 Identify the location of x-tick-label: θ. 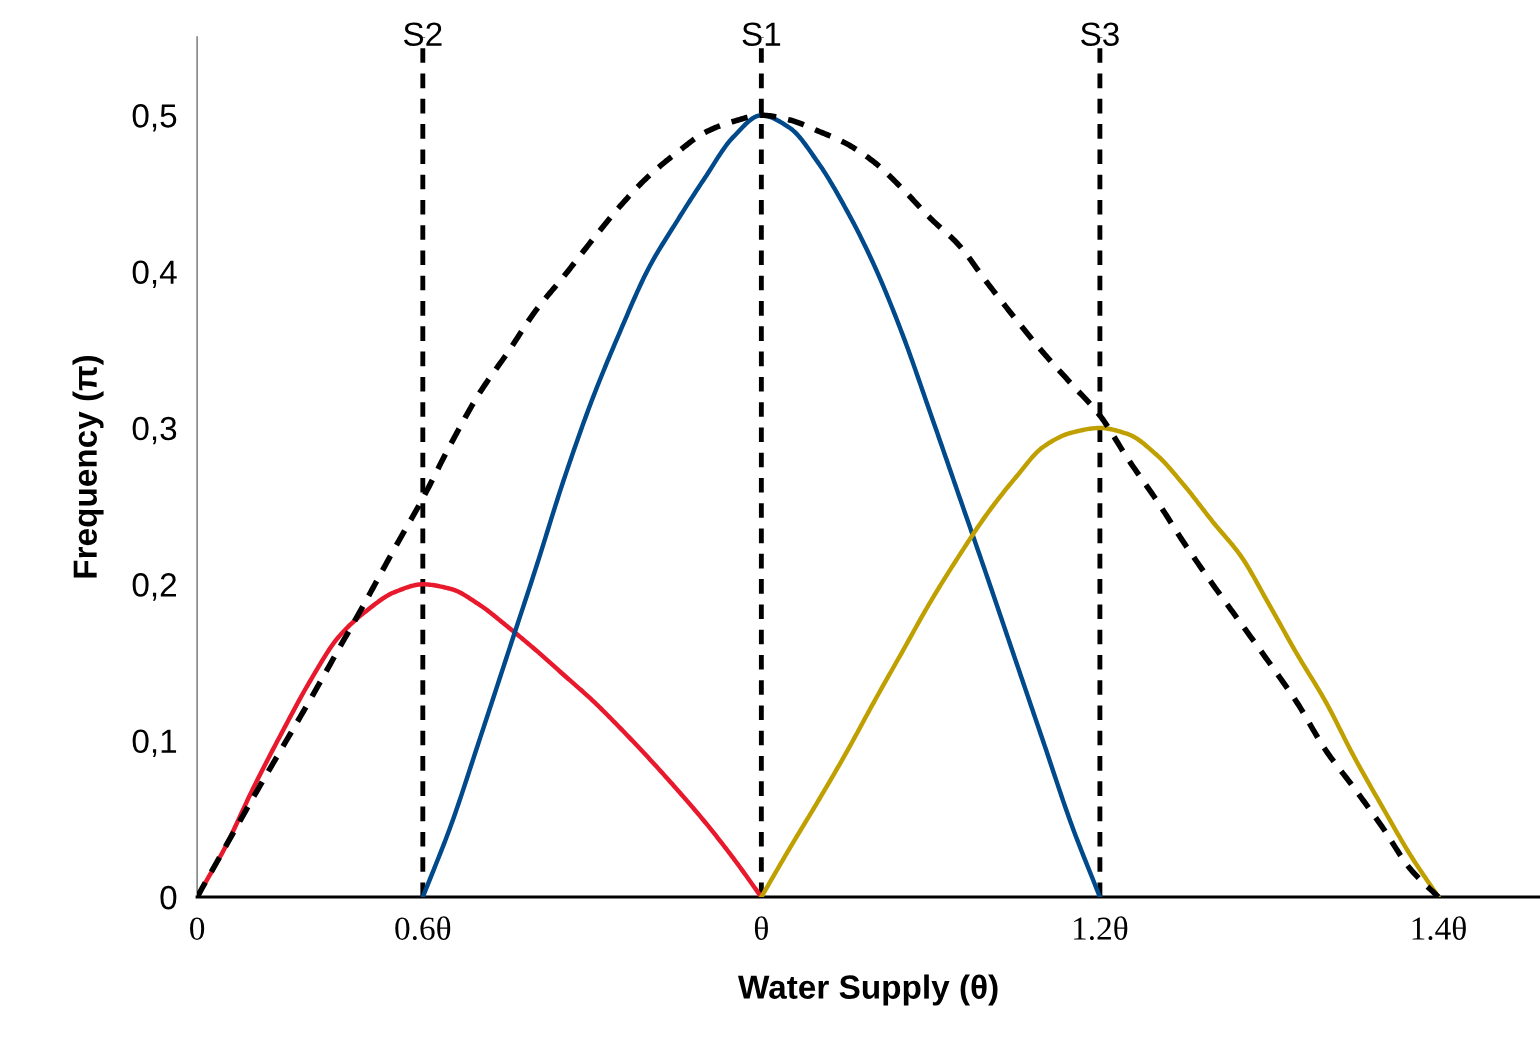
(761, 928).